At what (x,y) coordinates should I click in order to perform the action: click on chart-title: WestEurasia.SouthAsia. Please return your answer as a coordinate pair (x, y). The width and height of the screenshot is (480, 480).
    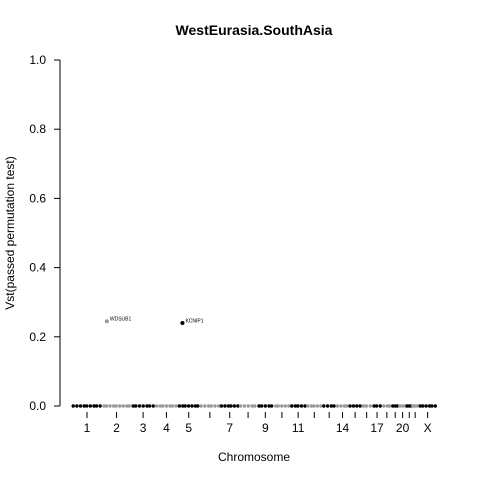
    Looking at the image, I should click on (254, 30).